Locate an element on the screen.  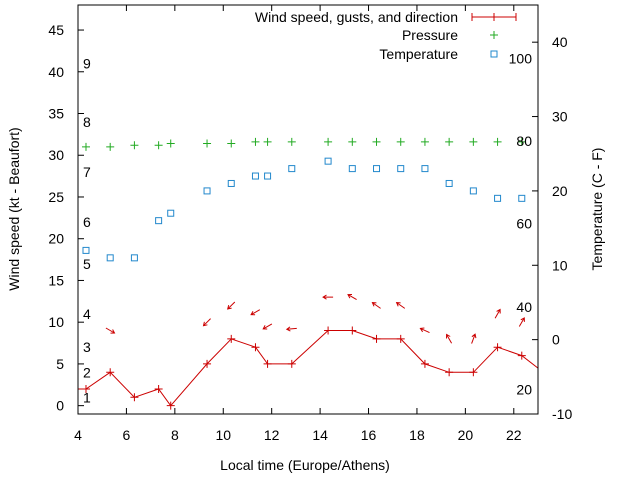
x-tick-label: 10 is located at coordinates (223, 435).